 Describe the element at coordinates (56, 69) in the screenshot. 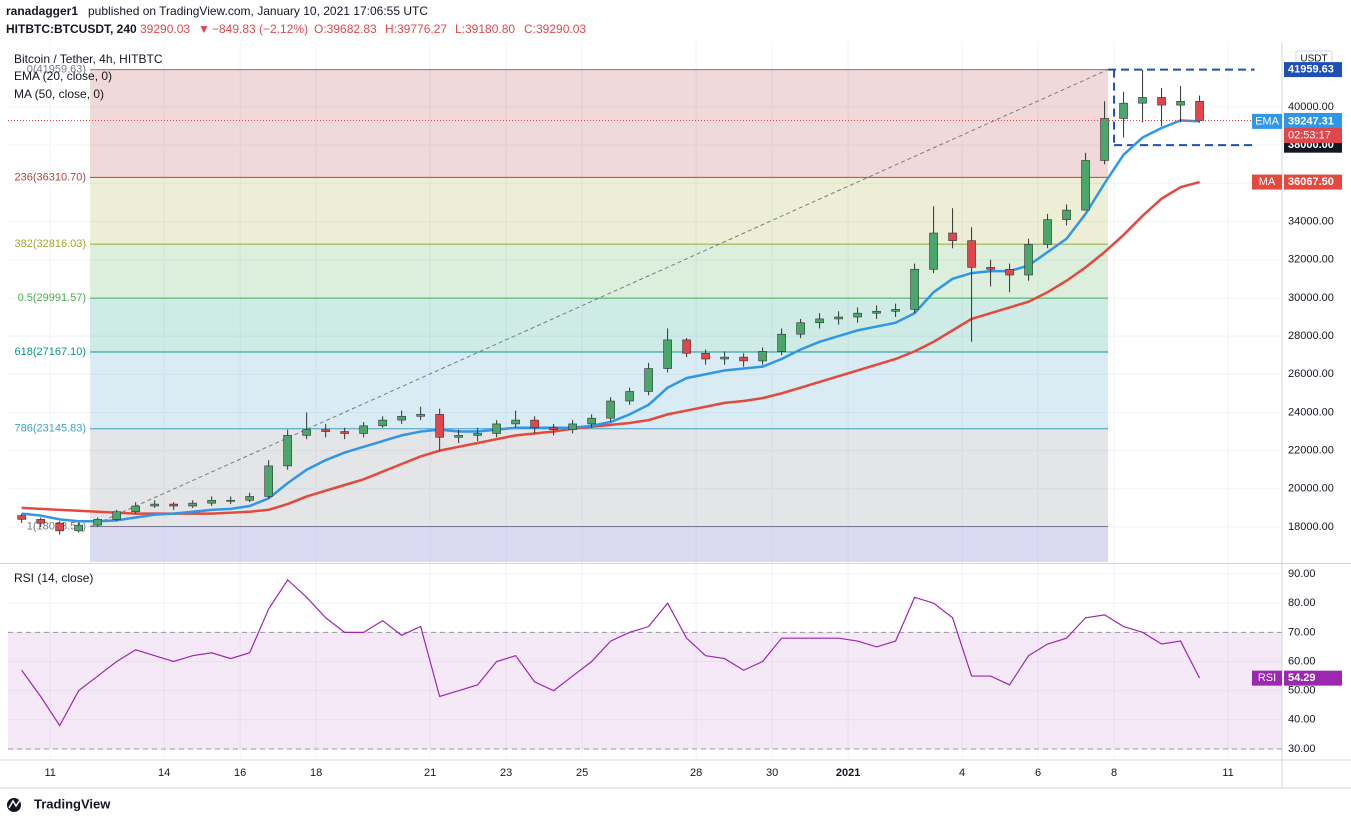

I see `fib-label: 0(41959.63)` at that location.